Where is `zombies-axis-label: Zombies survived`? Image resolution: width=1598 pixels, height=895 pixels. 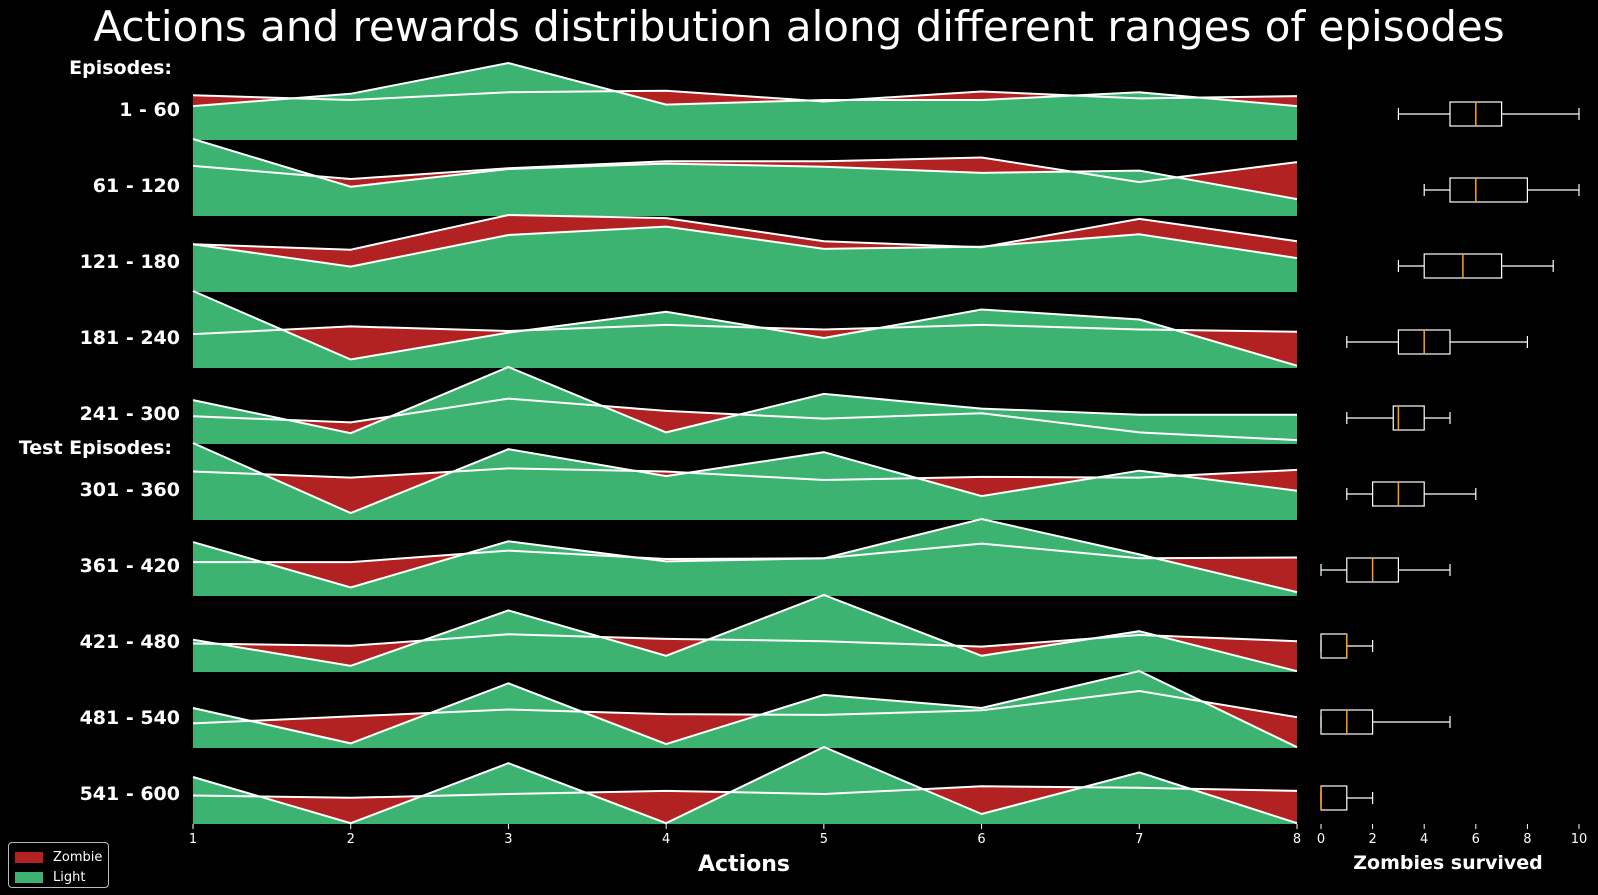 zombies-axis-label: Zombies survived is located at coordinates (1448, 863).